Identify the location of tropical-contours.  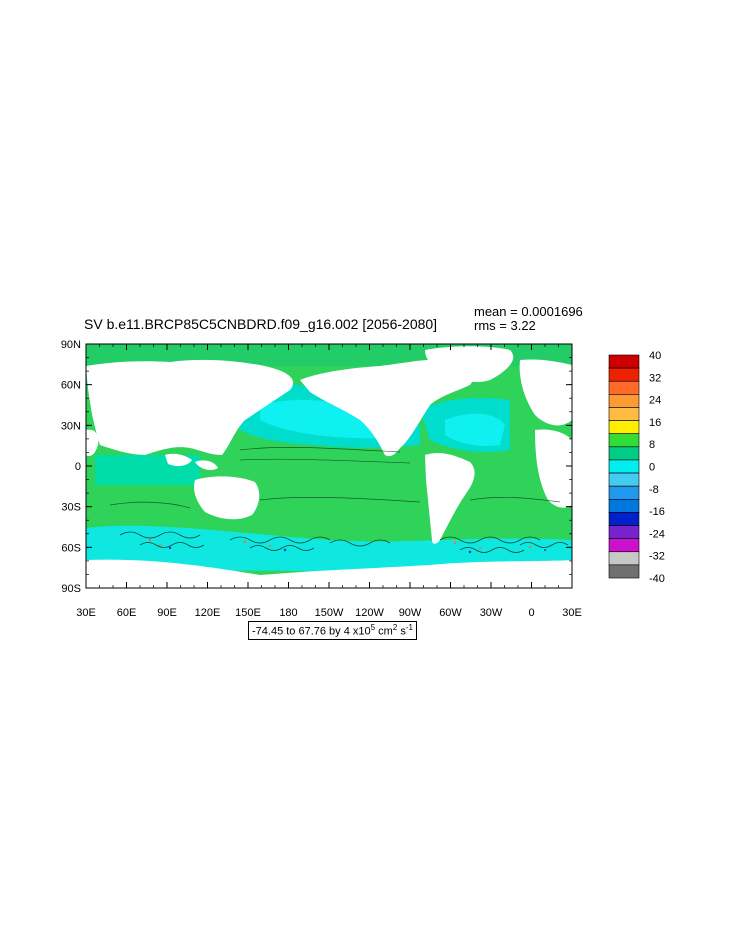
(335, 478).